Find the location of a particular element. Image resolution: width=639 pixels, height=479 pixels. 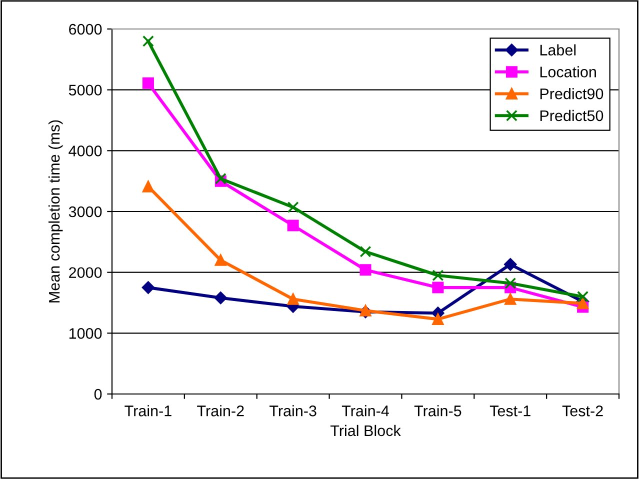

y-tick-label: 3000 is located at coordinates (85, 212).